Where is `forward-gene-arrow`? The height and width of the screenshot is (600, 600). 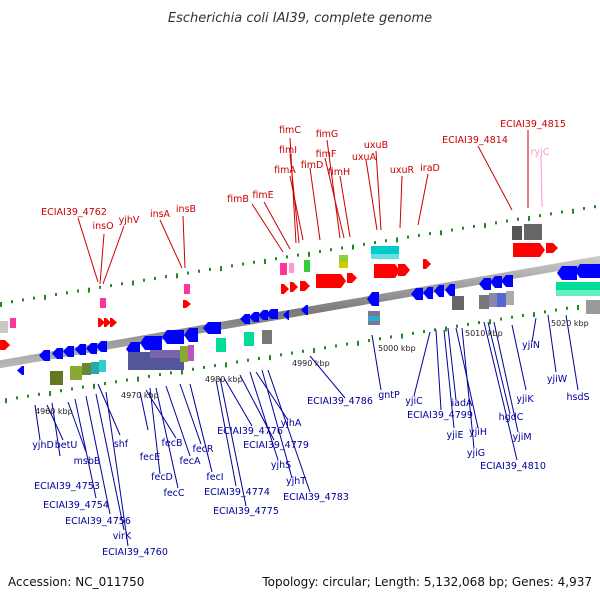
forward-gene-arrow is located at coordinates (387, 271).